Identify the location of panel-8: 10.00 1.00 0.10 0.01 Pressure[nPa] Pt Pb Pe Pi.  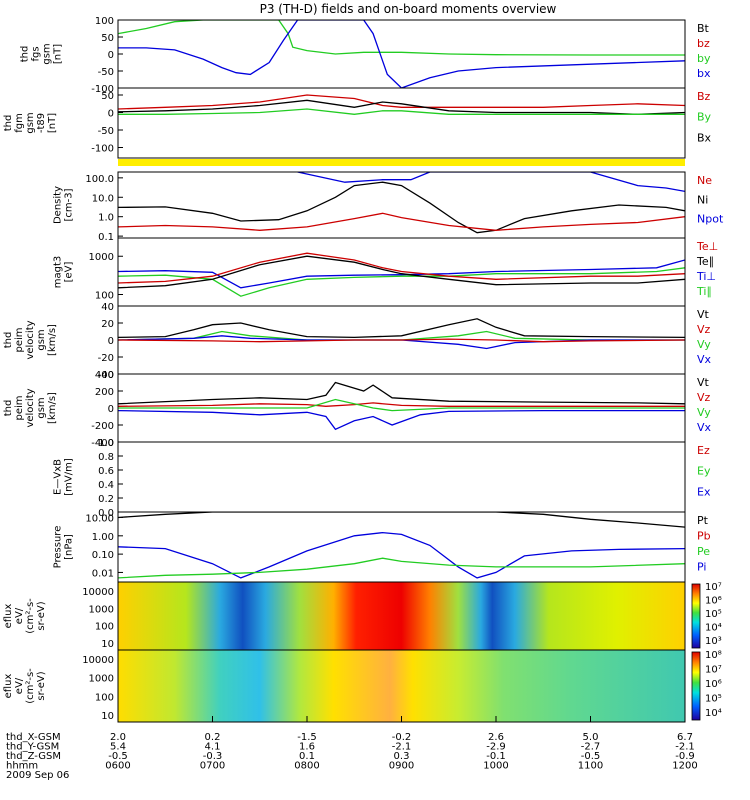
(382, 547).